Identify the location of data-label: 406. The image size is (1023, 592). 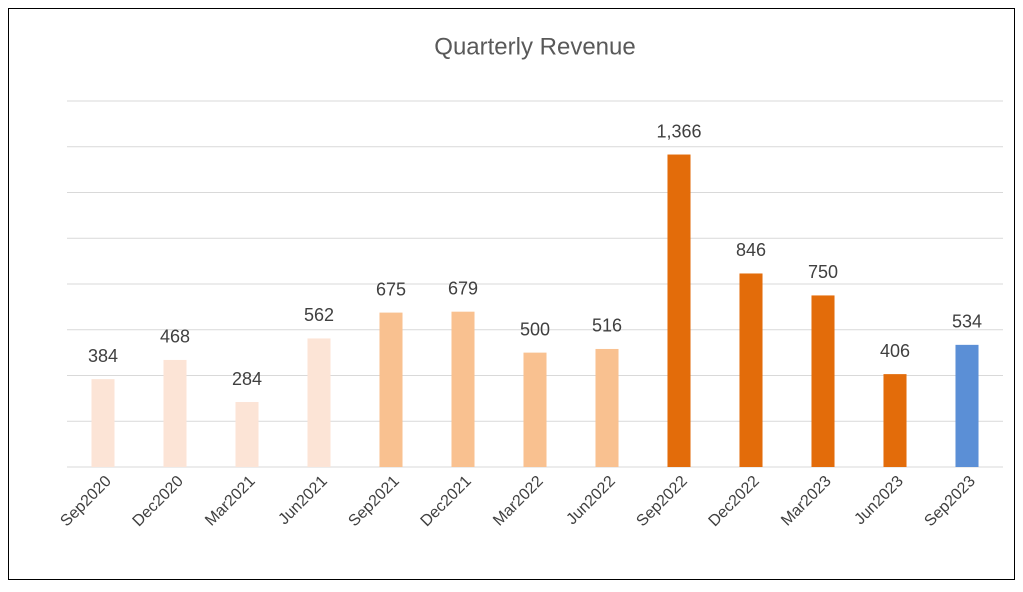
(895, 351).